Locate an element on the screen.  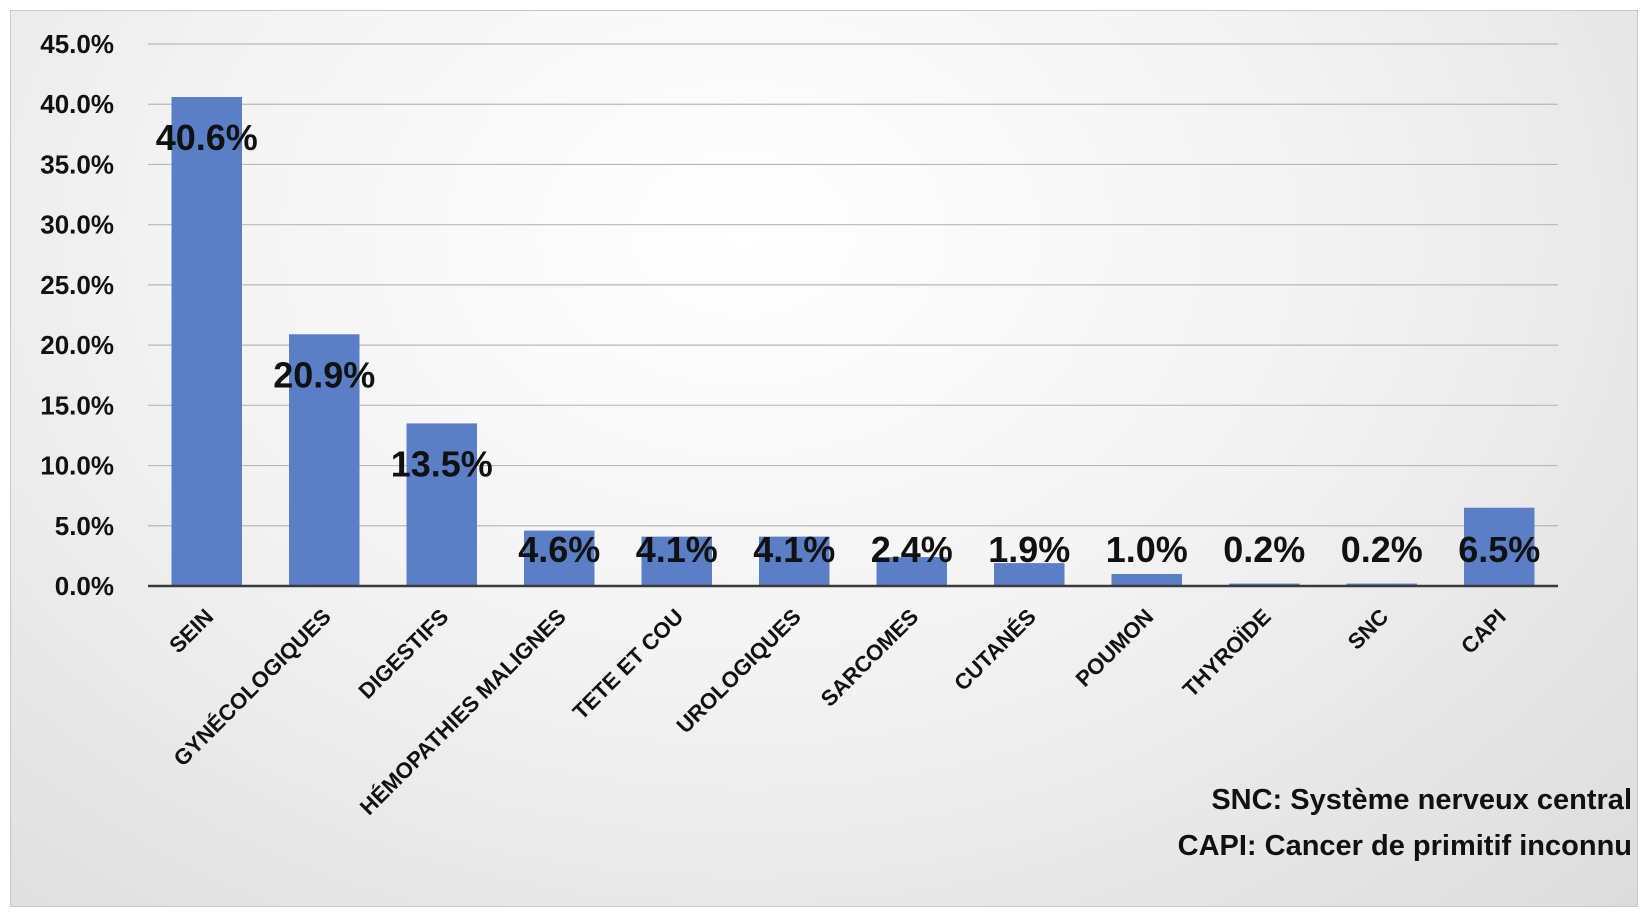
category-label: CUTANÉS is located at coordinates (995, 650).